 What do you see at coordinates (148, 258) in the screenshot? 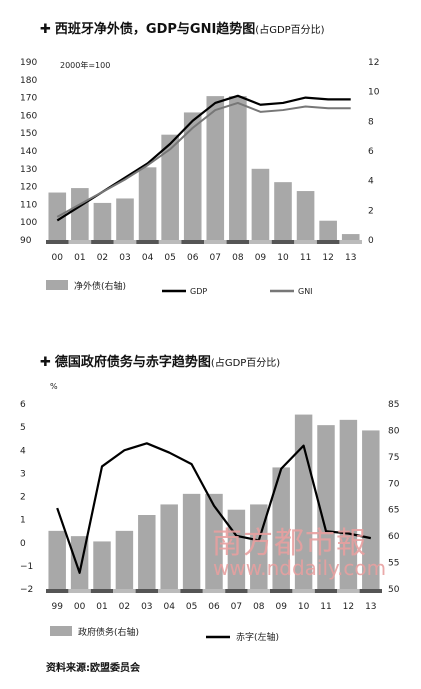
I see `chart1-category-label: 04` at bounding box center [148, 258].